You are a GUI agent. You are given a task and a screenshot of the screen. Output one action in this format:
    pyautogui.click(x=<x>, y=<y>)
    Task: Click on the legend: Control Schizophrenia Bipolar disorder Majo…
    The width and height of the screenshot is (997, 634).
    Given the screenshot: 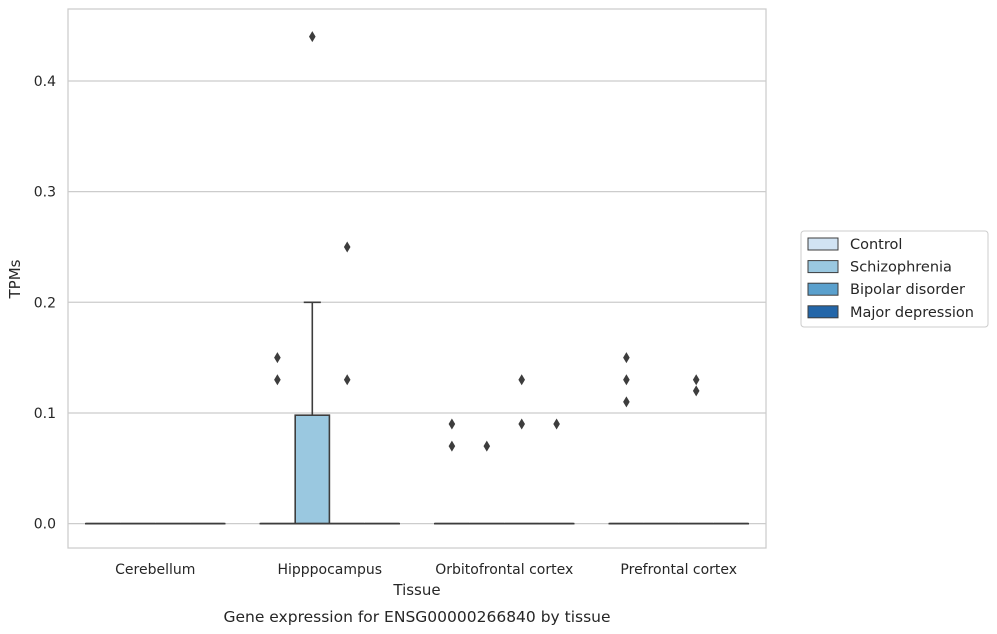 What is the action you would take?
    pyautogui.click(x=894, y=279)
    